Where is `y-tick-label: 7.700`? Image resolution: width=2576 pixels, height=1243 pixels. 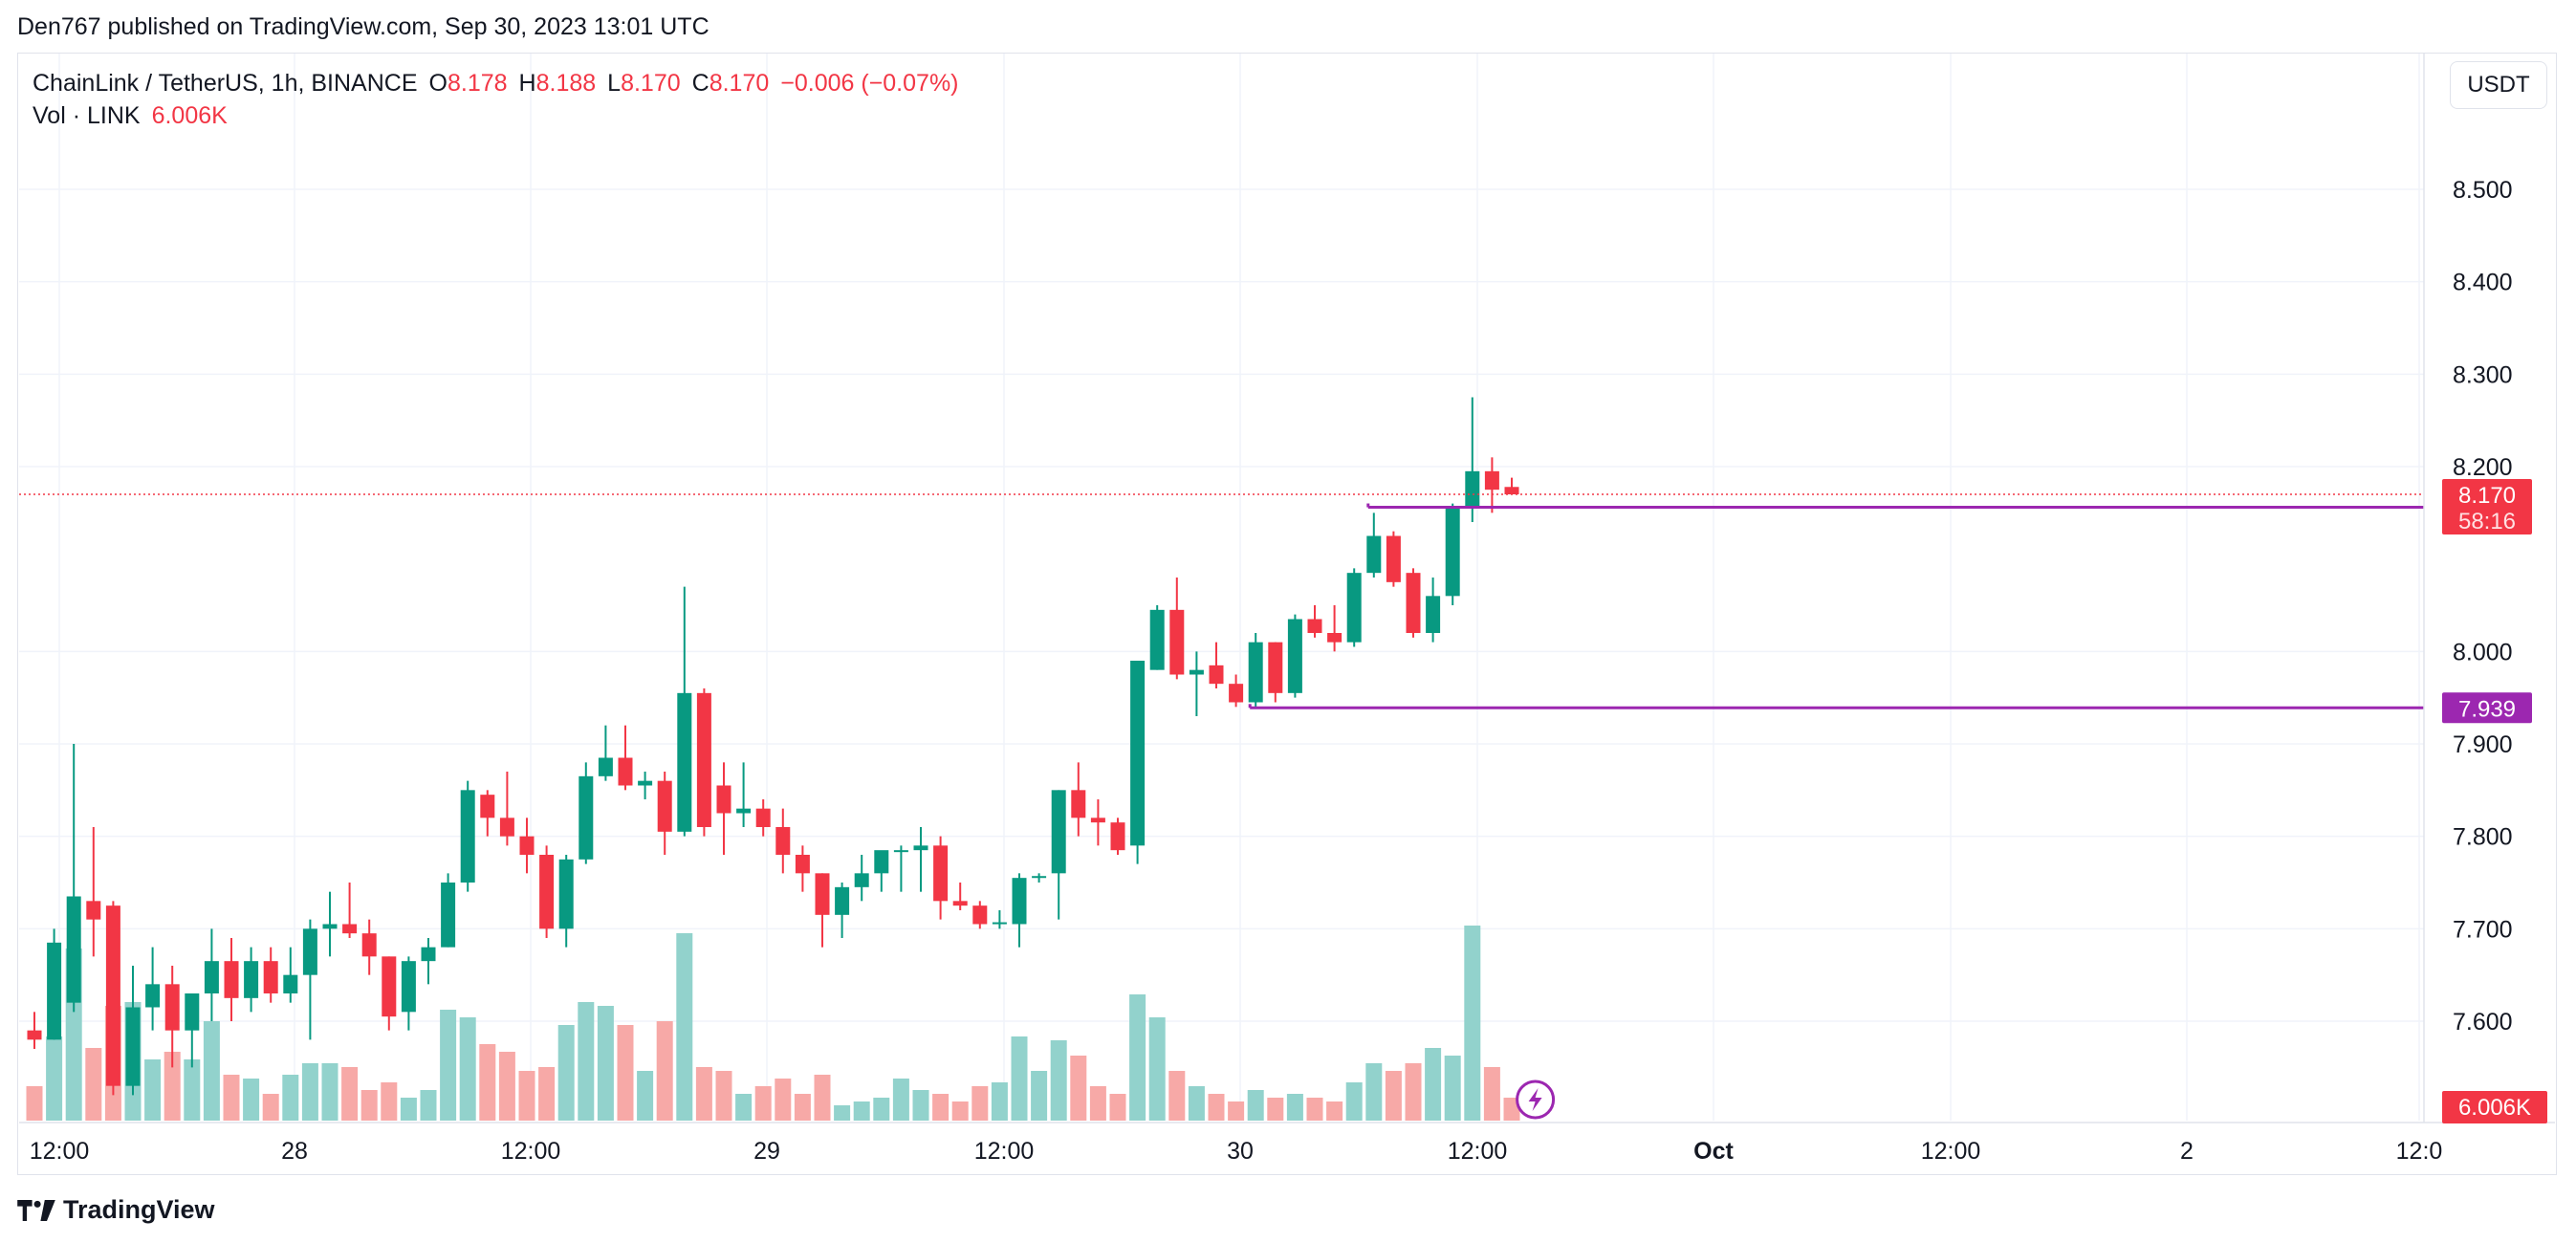 y-tick-label: 7.700 is located at coordinates (2483, 929).